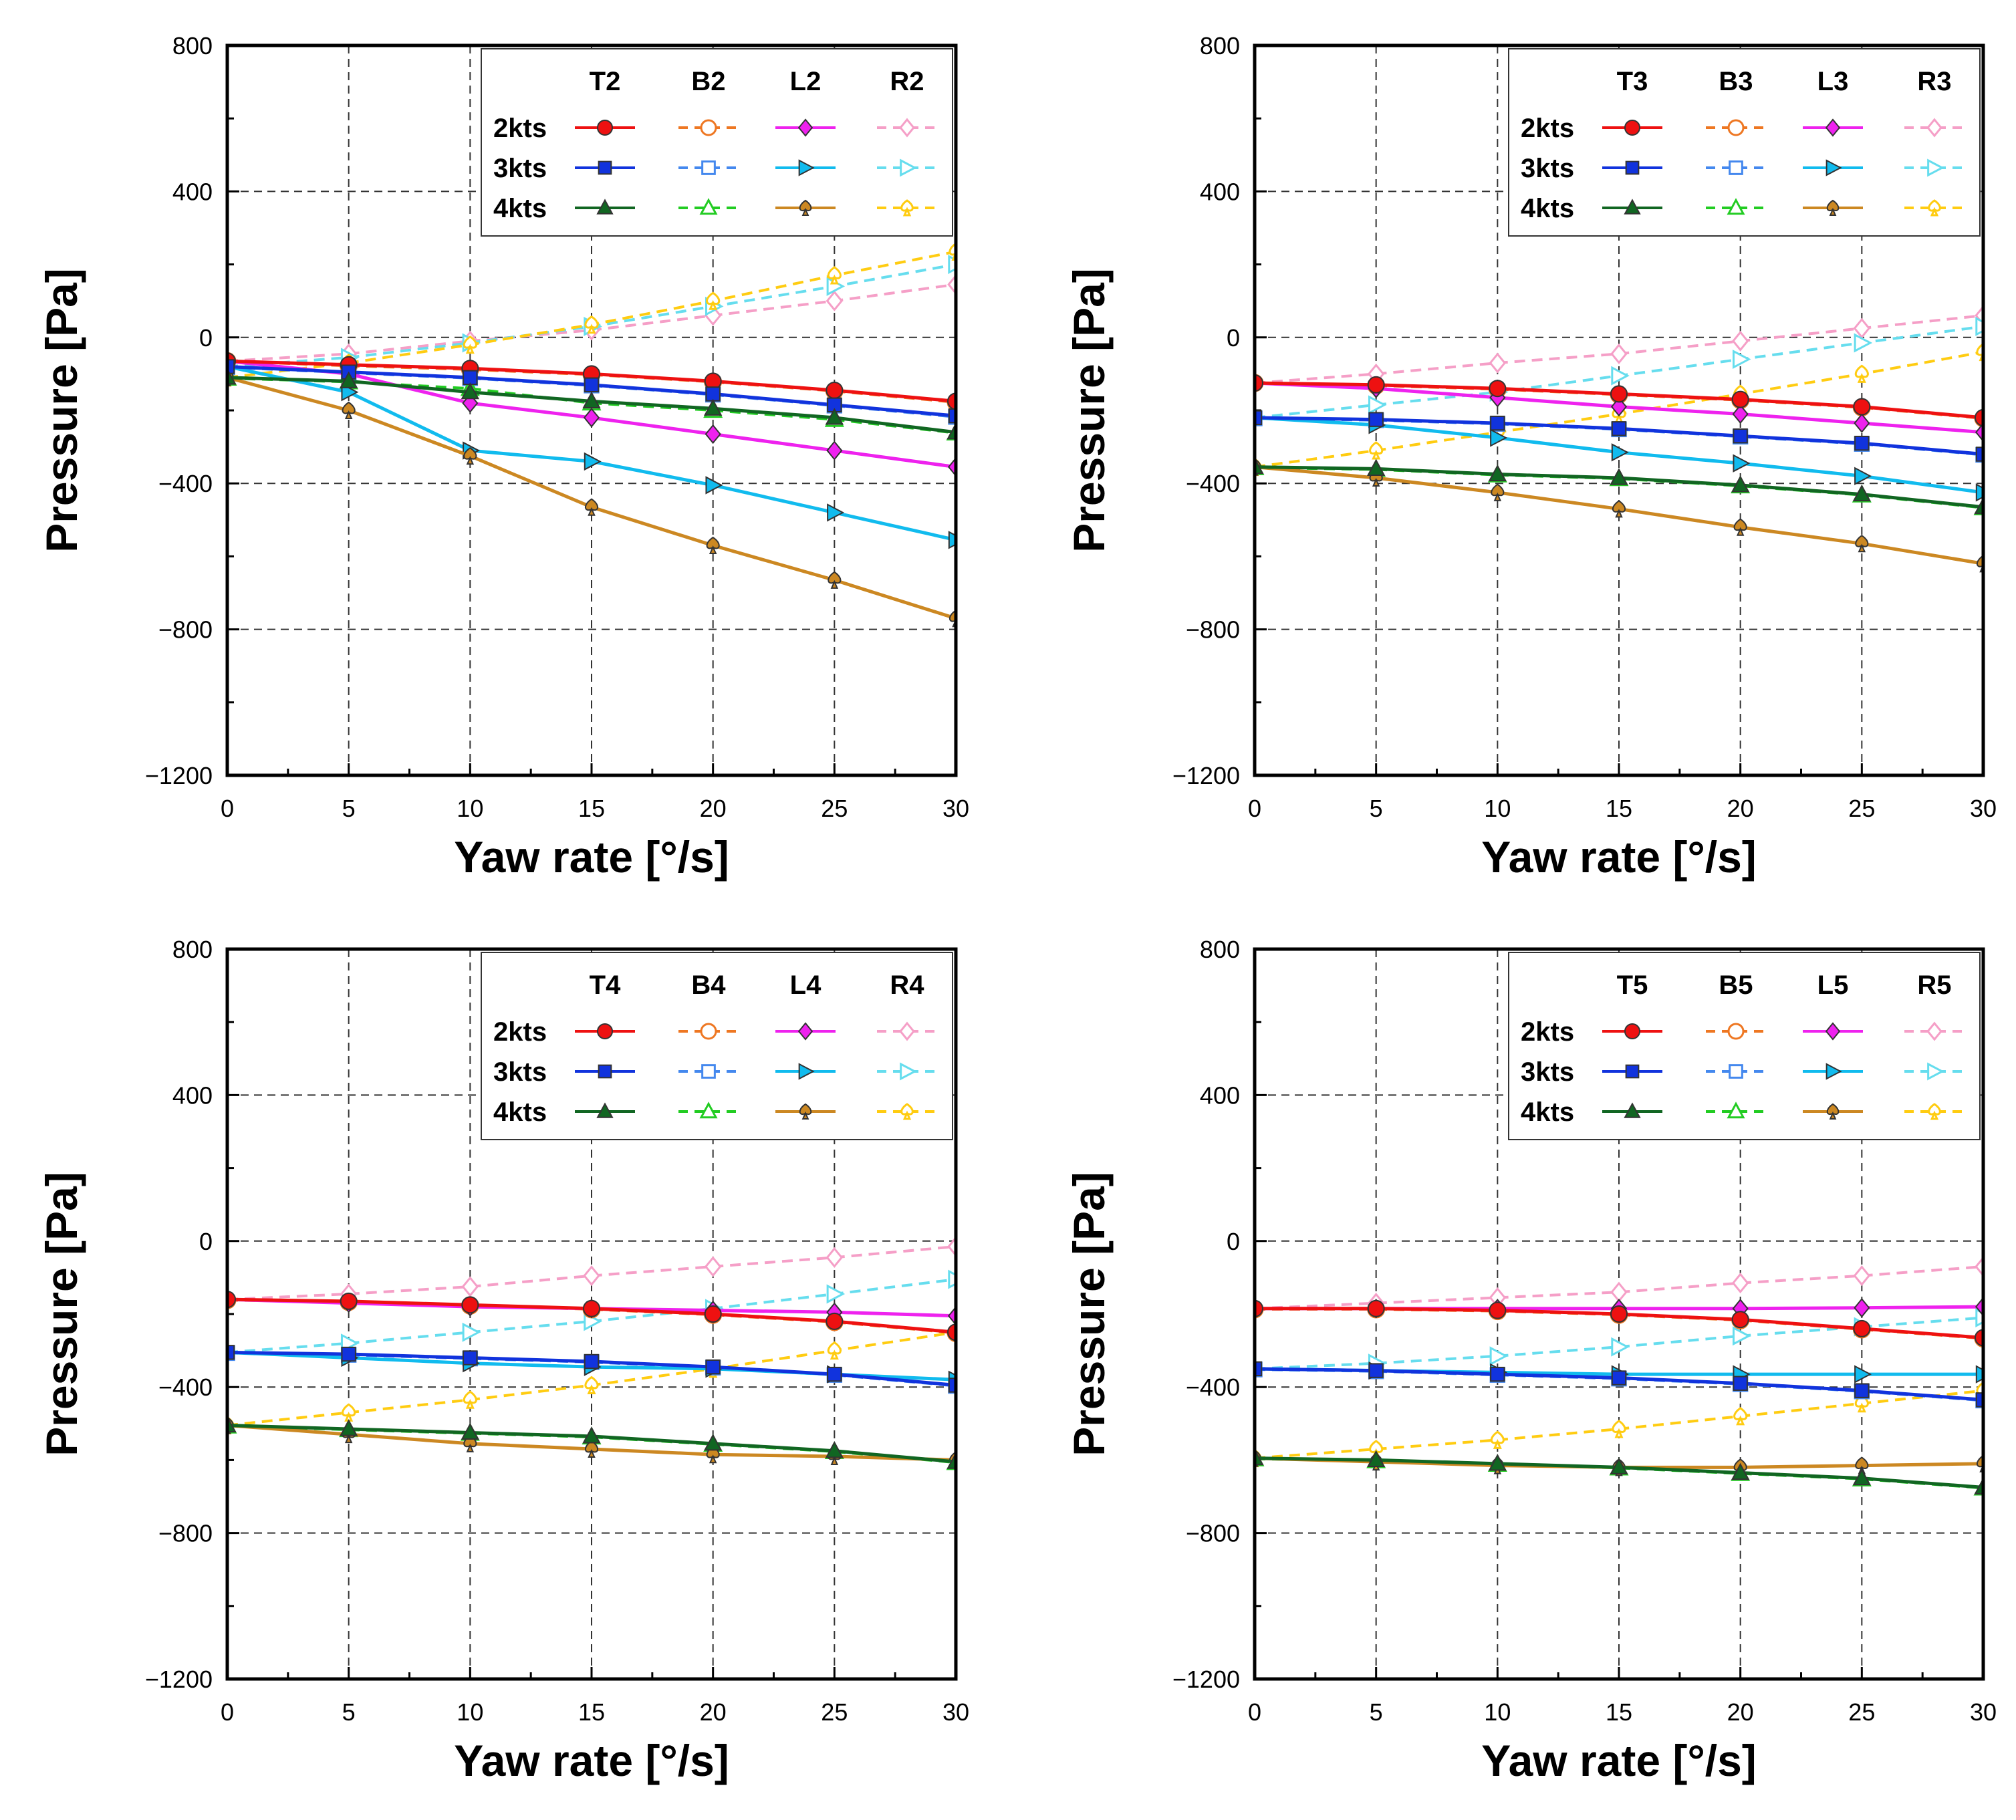  I want to click on y-tick-label: −800, so click(1213, 630).